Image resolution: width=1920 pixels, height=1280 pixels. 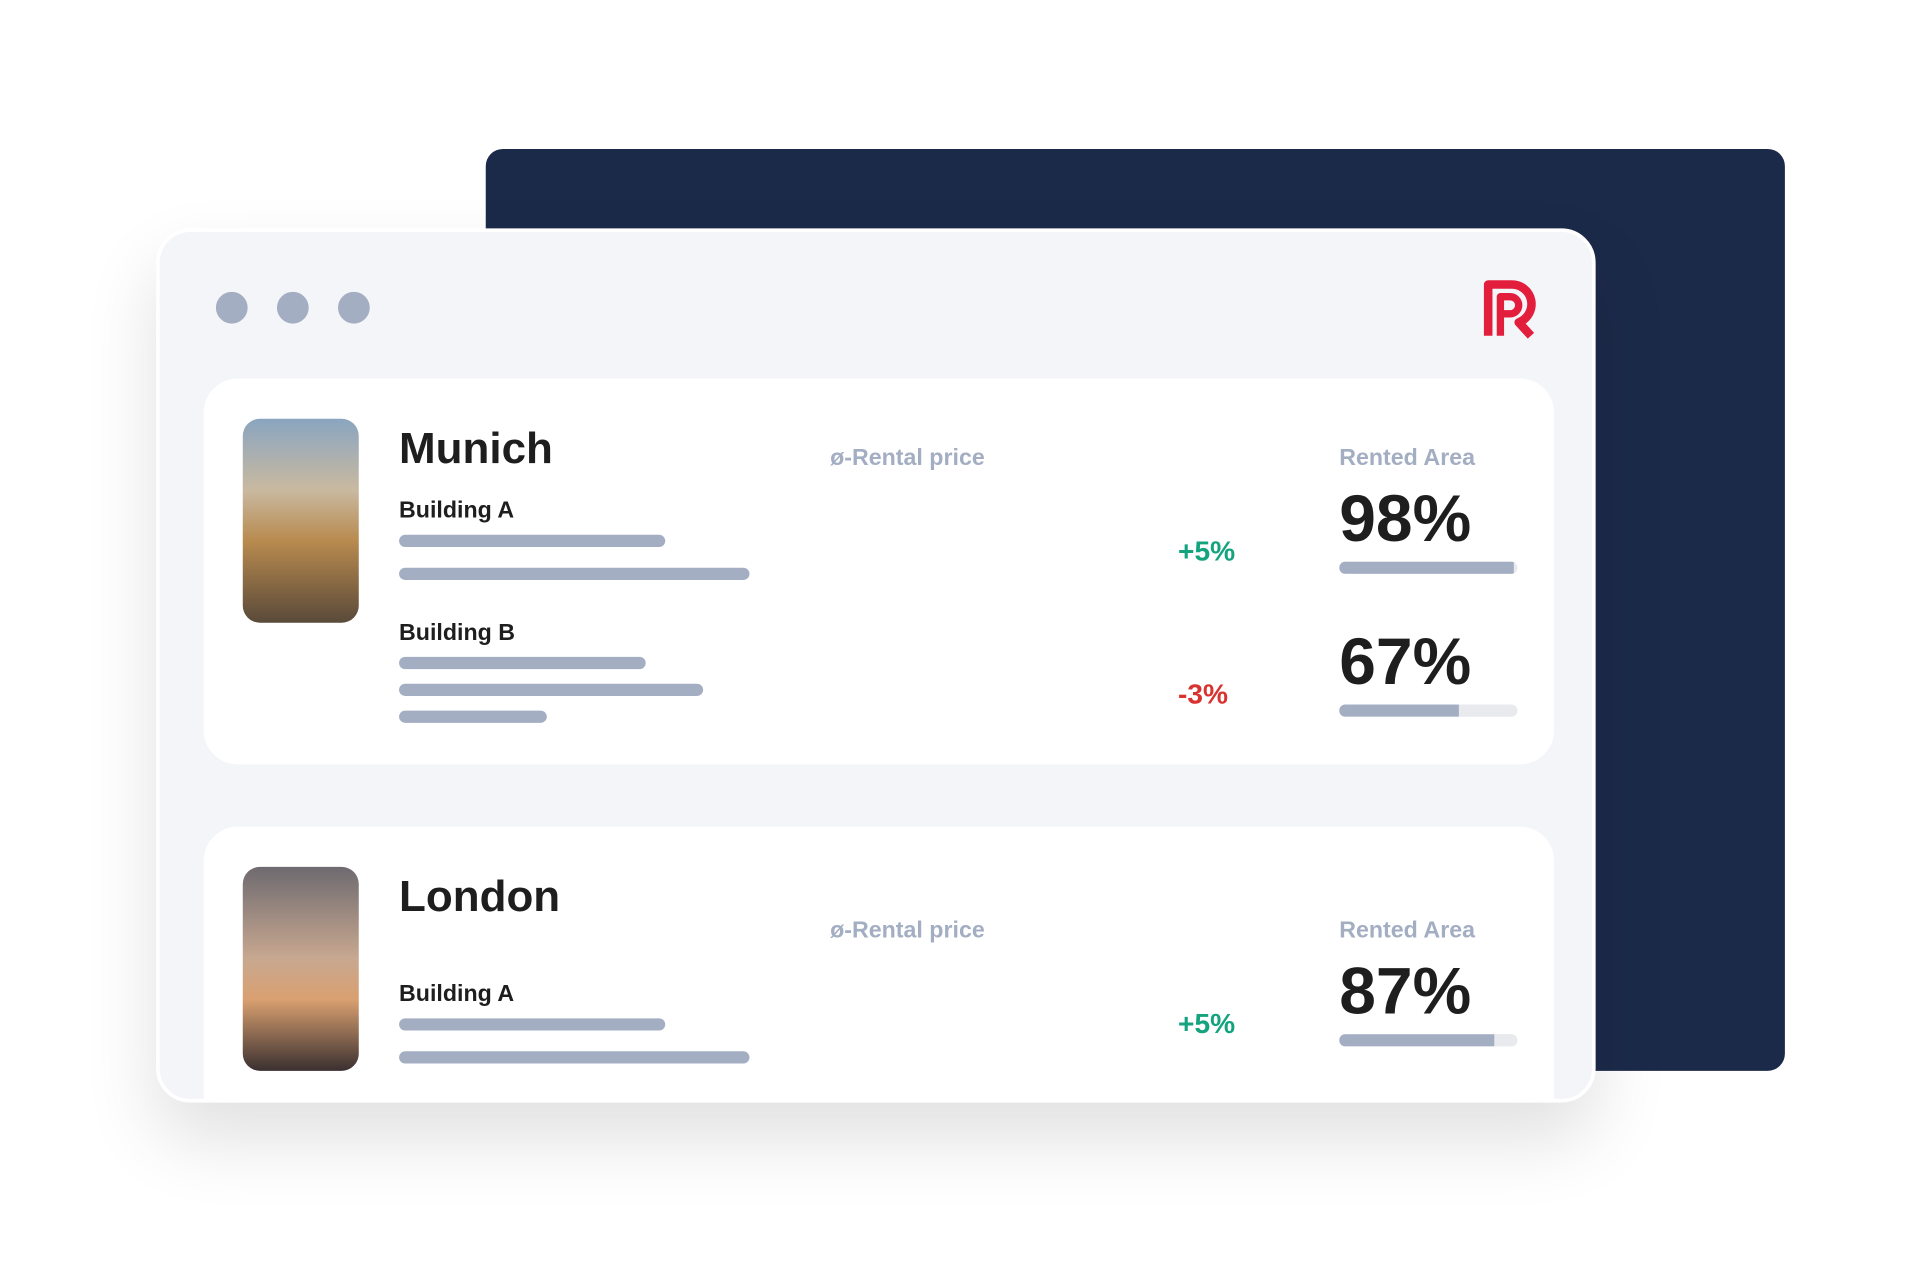 What do you see at coordinates (1405, 991) in the screenshot?
I see `rented-value: 87%` at bounding box center [1405, 991].